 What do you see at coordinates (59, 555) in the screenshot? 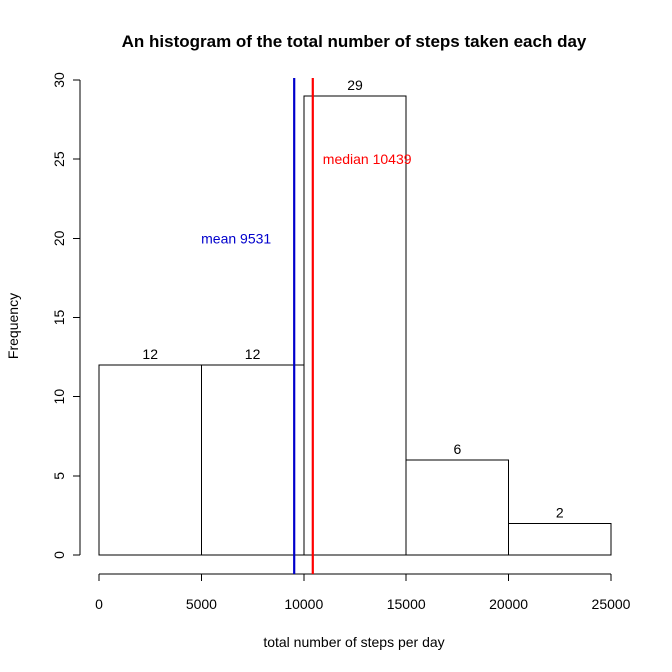
I see `y-tick-label: 0` at bounding box center [59, 555].